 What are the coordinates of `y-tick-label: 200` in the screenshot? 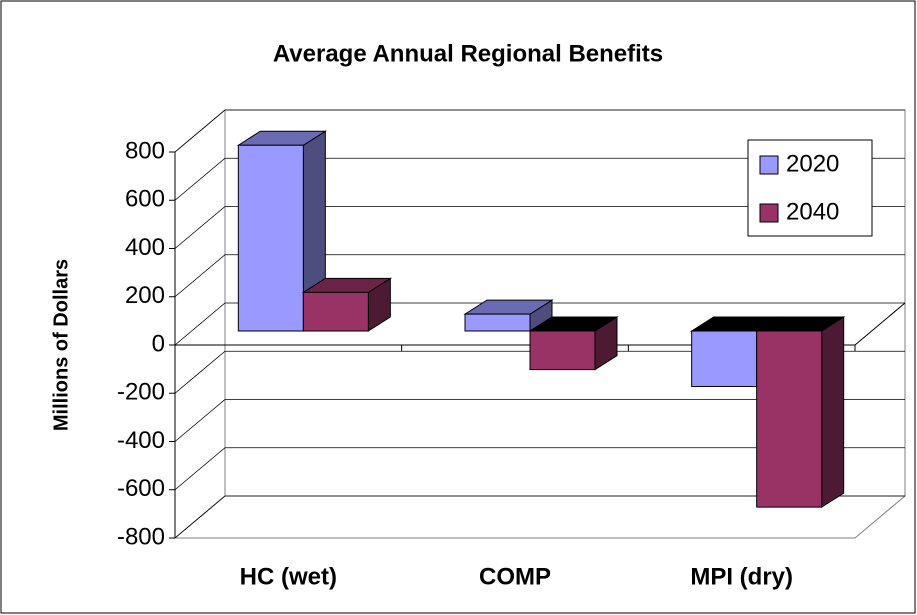 It's located at (145, 295).